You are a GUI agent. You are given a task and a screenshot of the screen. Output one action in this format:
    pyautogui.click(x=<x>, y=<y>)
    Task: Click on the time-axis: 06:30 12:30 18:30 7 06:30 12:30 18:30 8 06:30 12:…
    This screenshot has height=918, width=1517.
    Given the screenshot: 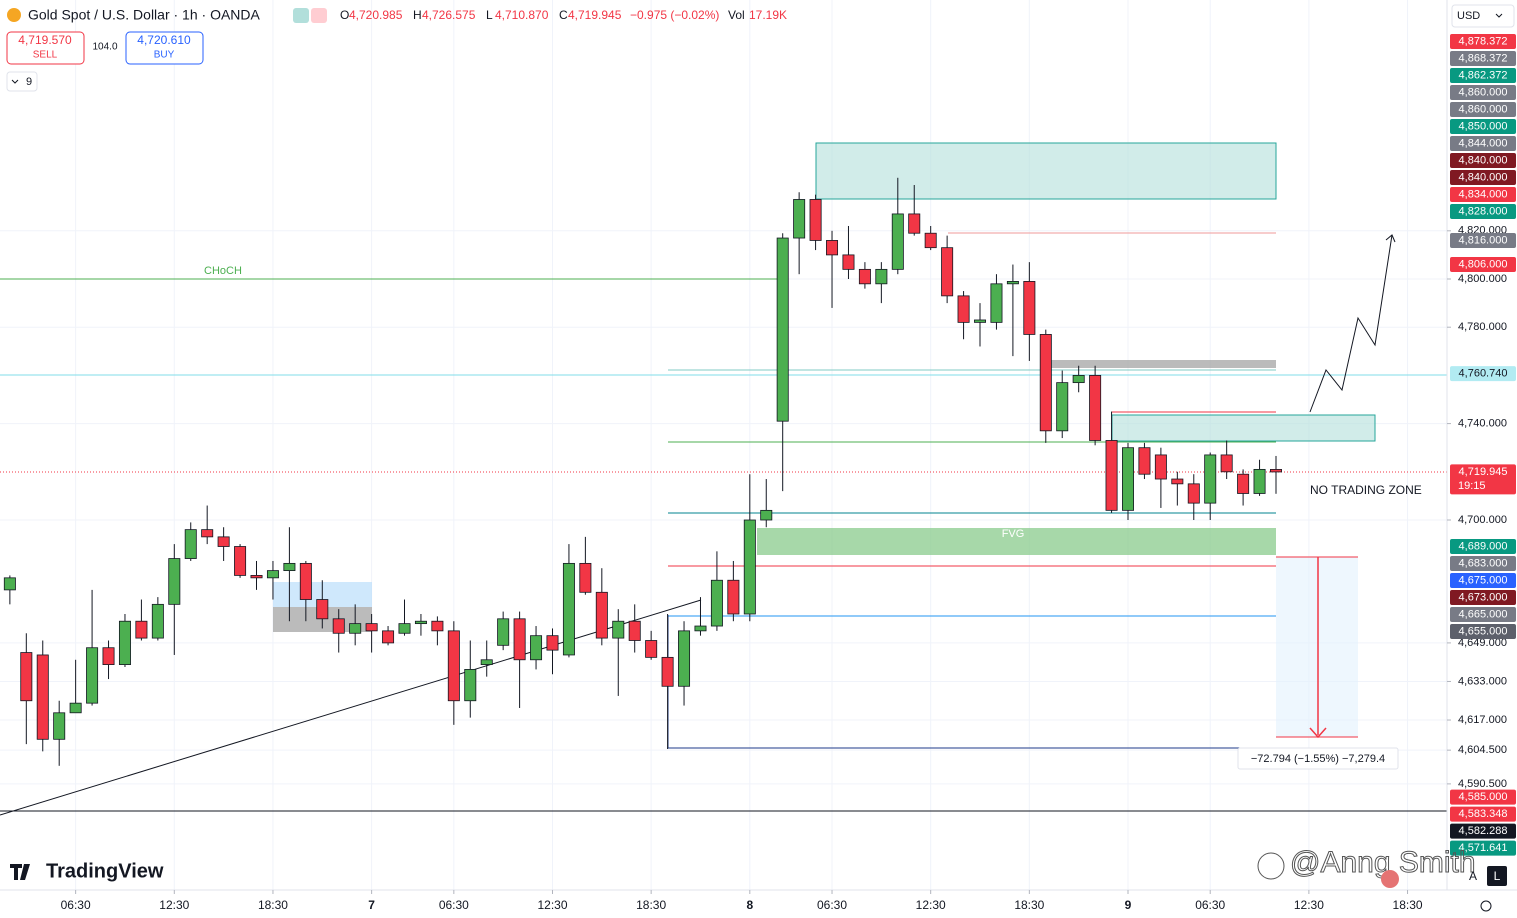 What is the action you would take?
    pyautogui.click(x=742, y=901)
    